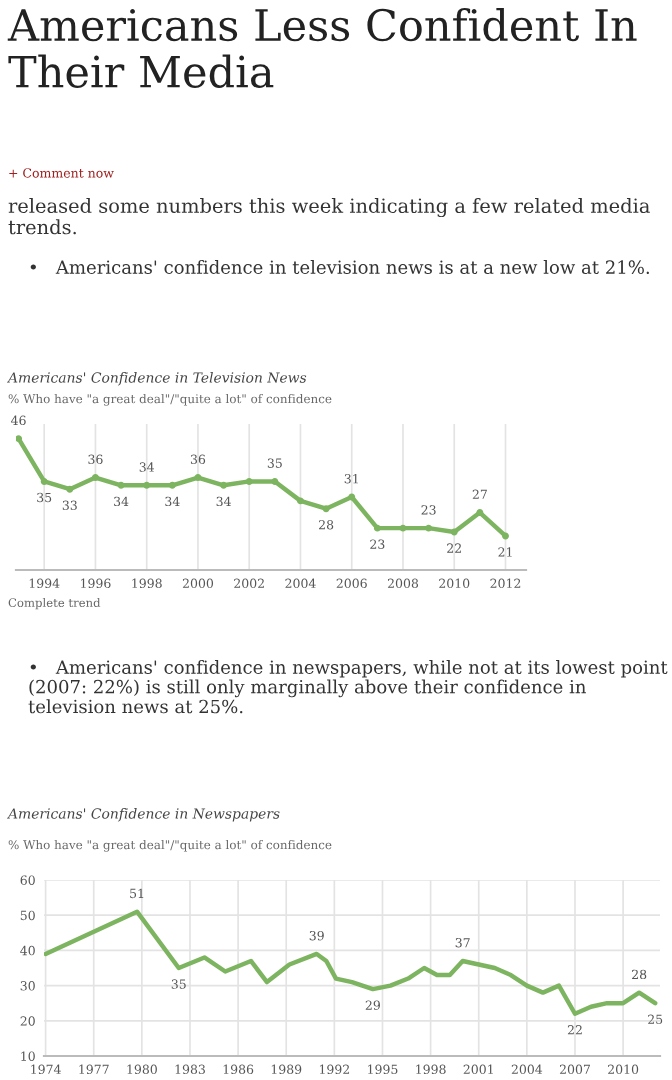 The image size is (672, 1080). I want to click on text: • Americans' confidence in television news is at a new low at 21%., so click(339, 267).